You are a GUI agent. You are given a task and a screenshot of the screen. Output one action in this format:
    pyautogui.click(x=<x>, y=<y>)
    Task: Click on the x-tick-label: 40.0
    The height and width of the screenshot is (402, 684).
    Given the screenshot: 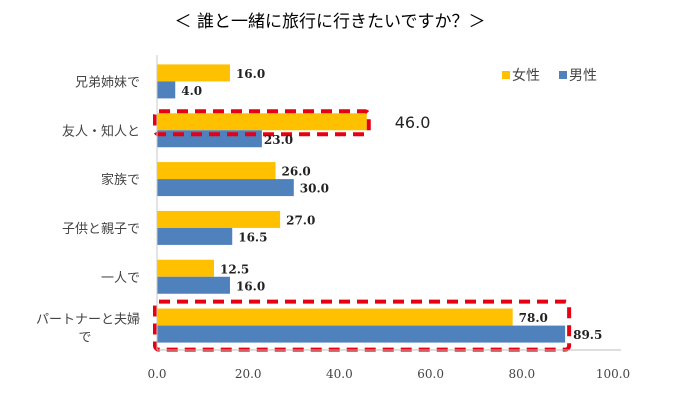 What is the action you would take?
    pyautogui.click(x=339, y=374)
    